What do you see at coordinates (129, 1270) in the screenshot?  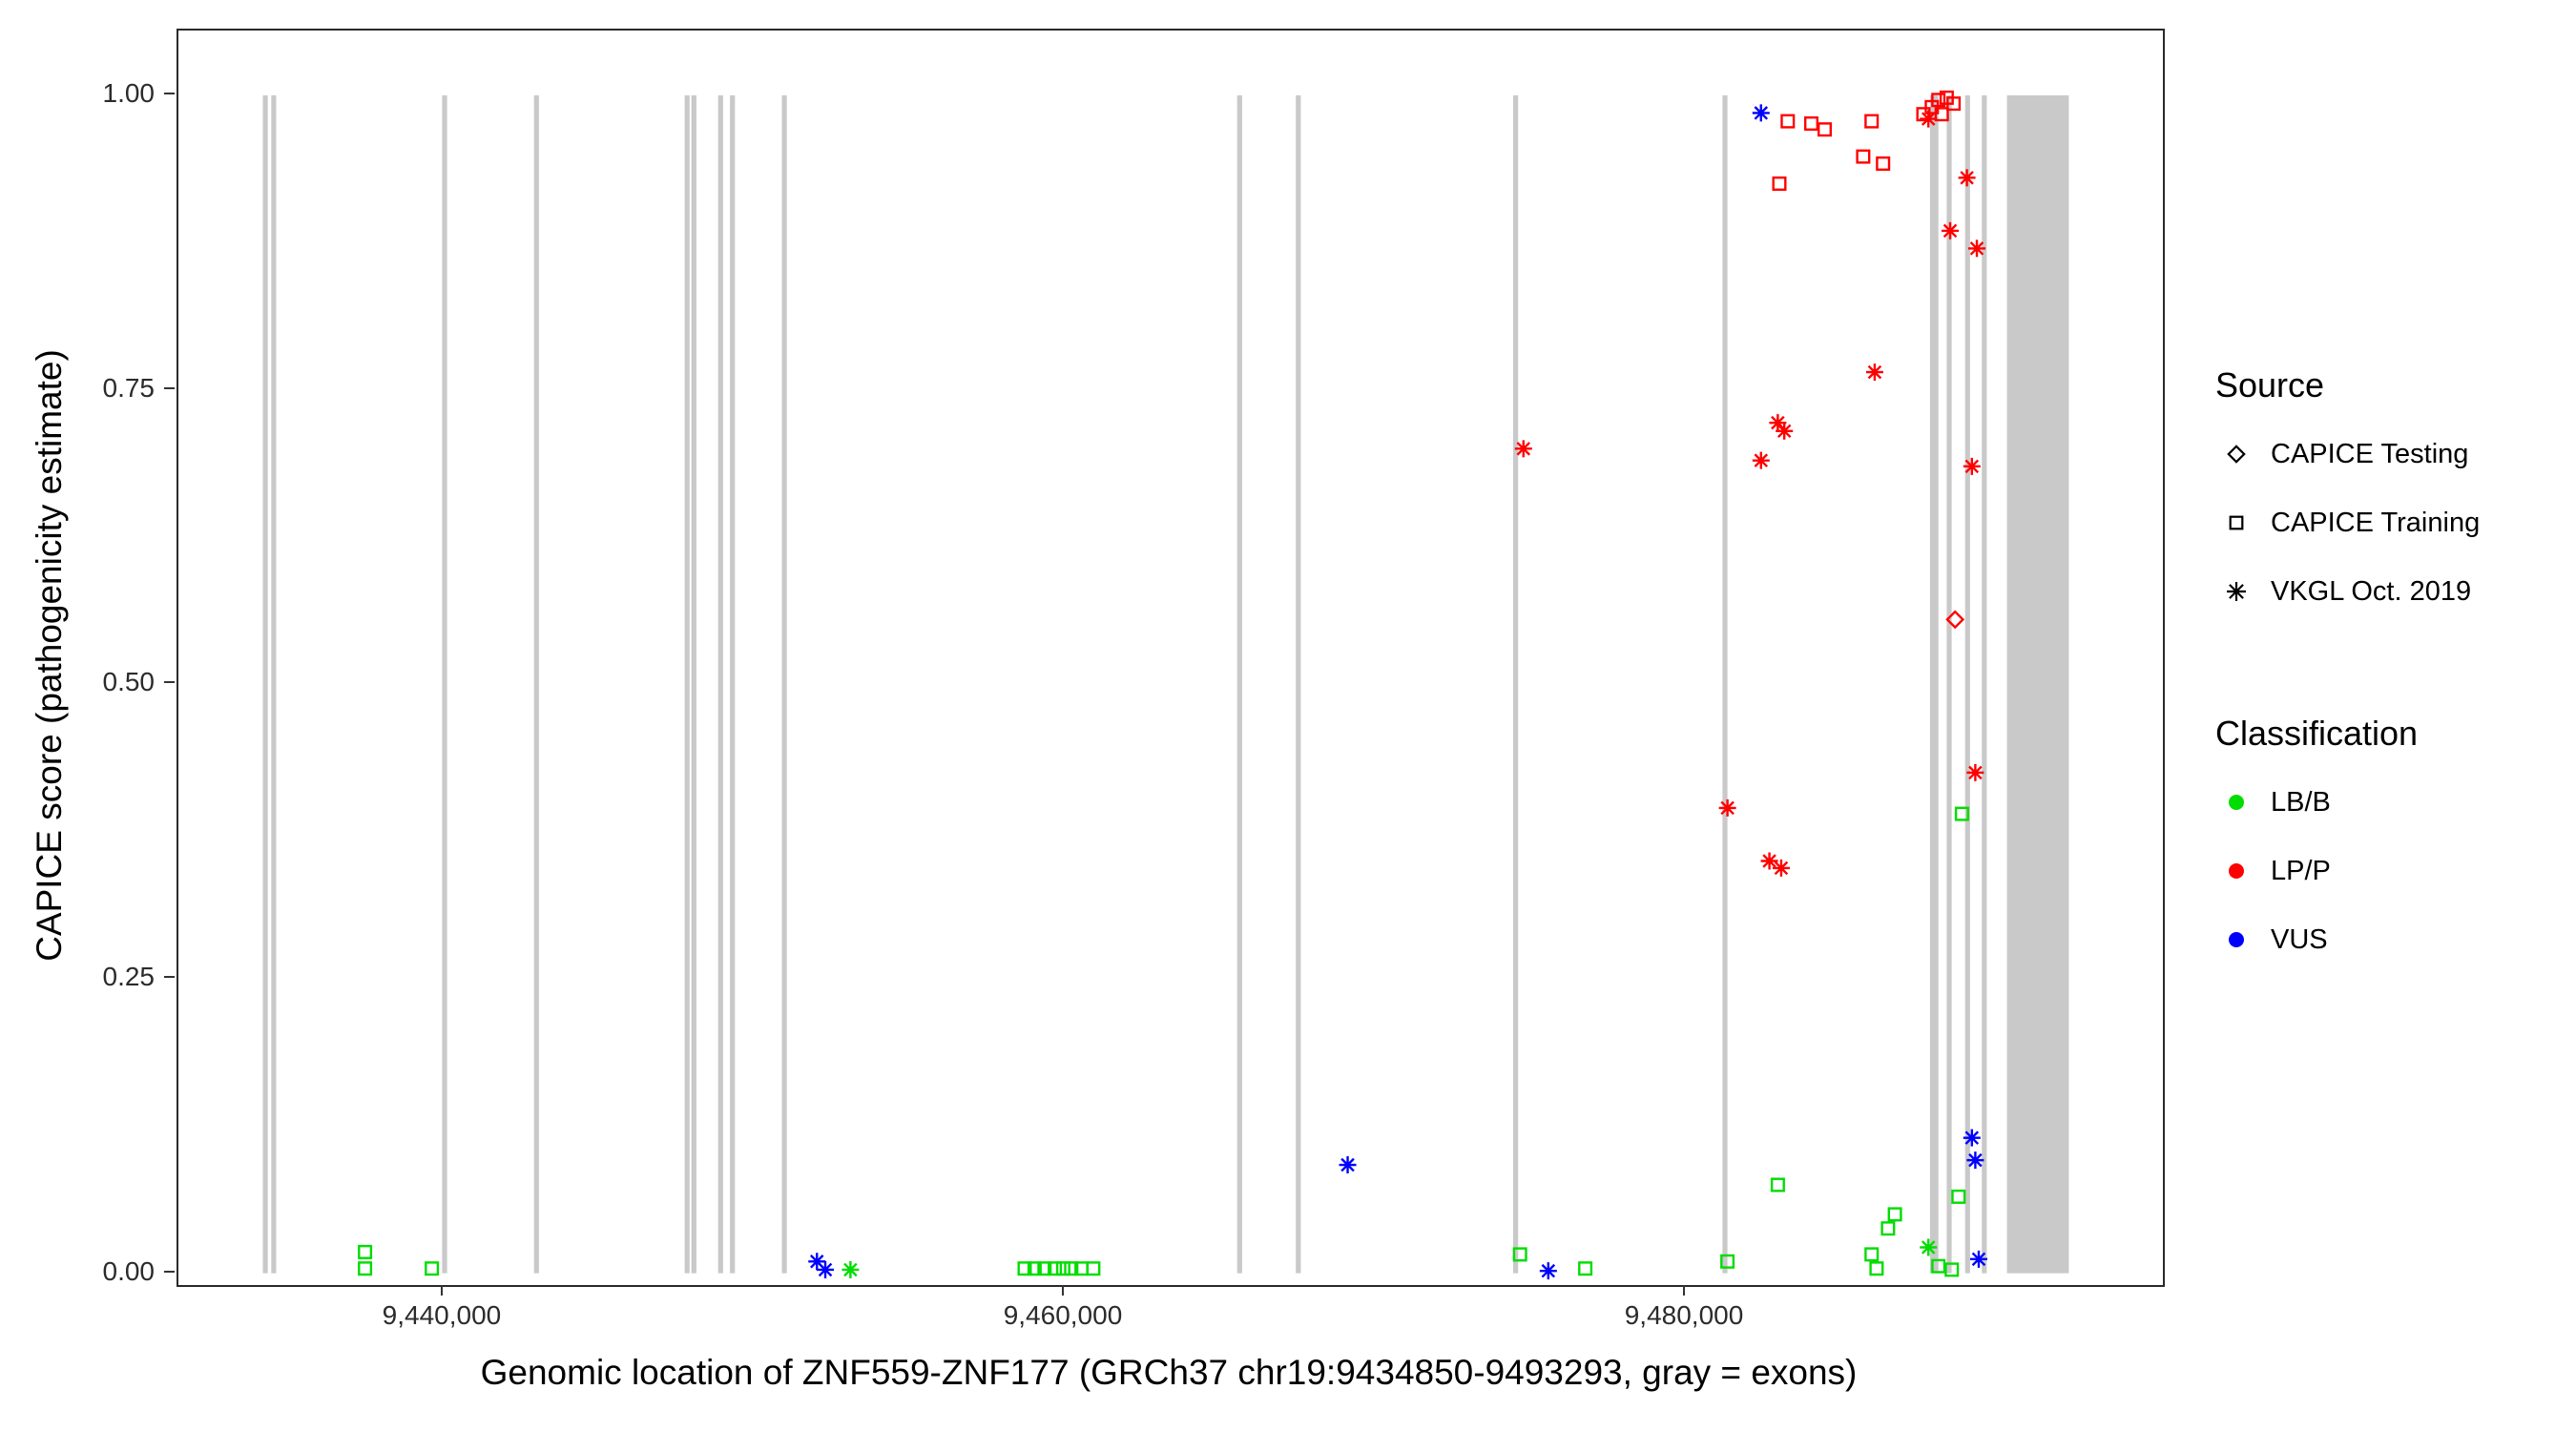 I see `y-tick-label: 0.00` at bounding box center [129, 1270].